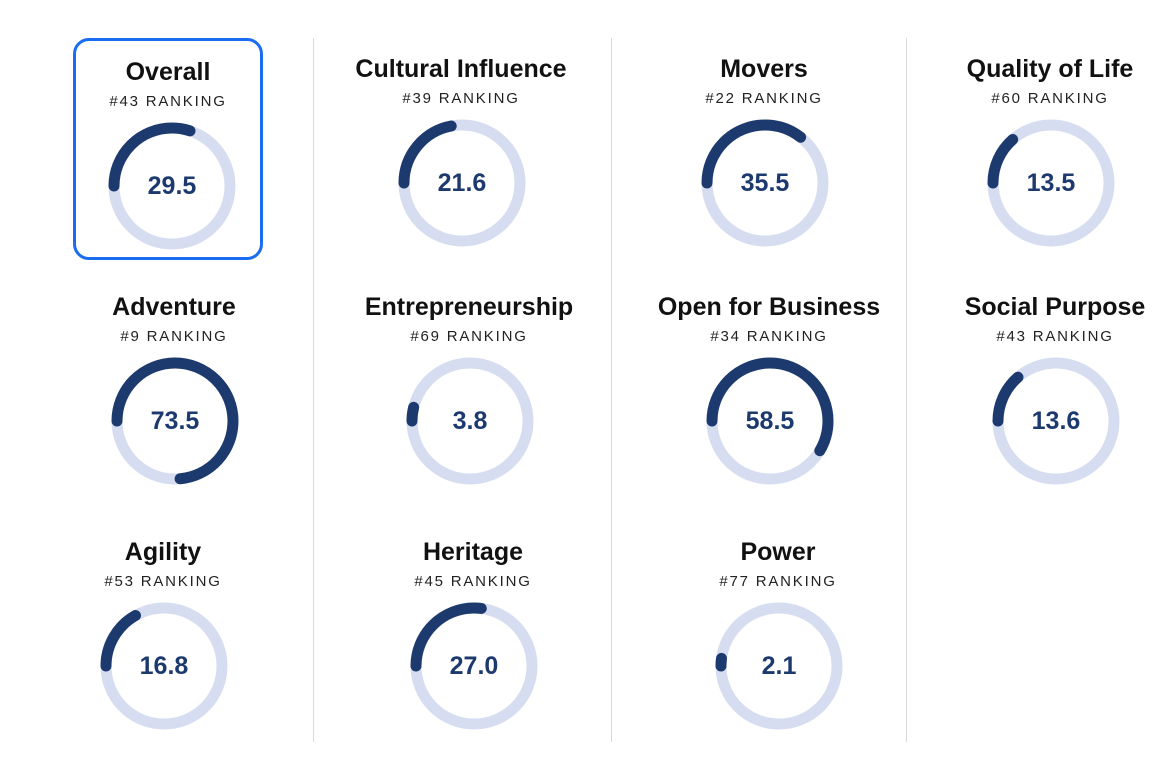  I want to click on metric-ranking: #22 RANKING, so click(764, 98).